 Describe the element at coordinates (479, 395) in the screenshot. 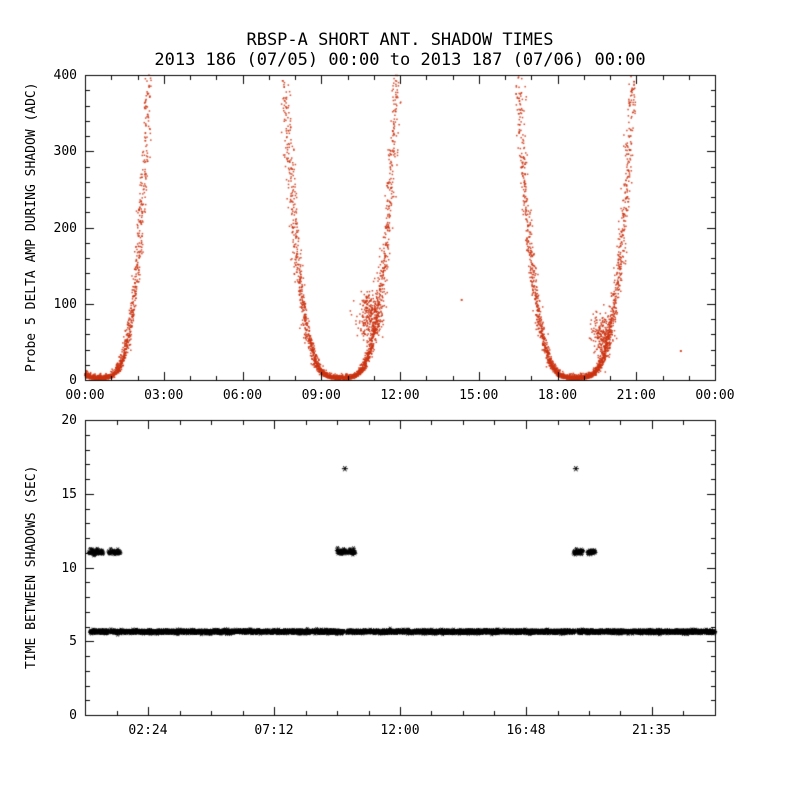

I see `top-x-tick-label: 15:00` at that location.